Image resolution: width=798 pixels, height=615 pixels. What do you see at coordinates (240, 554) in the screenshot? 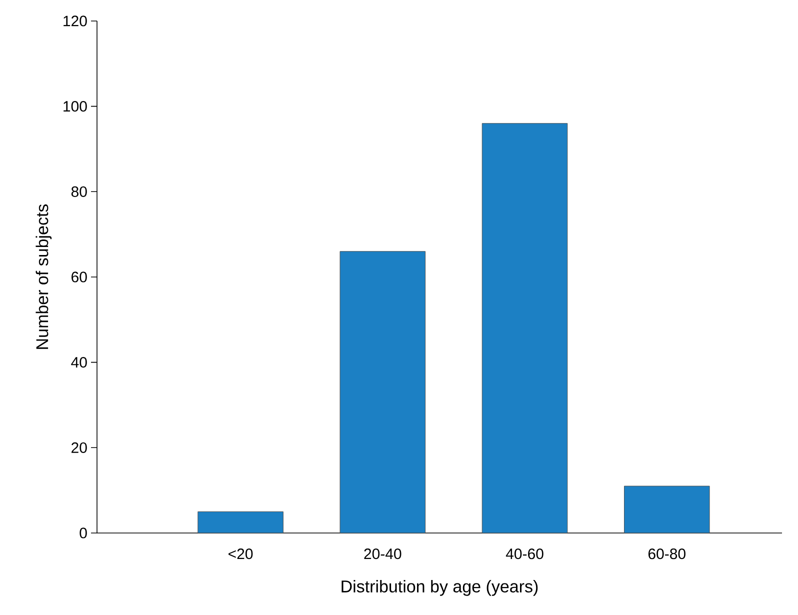
I see `x-tick-label: <20` at bounding box center [240, 554].